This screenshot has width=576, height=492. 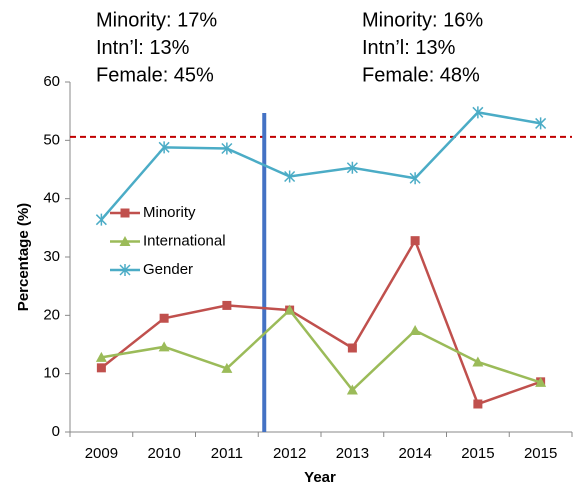 What do you see at coordinates (51, 373) in the screenshot?
I see `y-tick-label: 10` at bounding box center [51, 373].